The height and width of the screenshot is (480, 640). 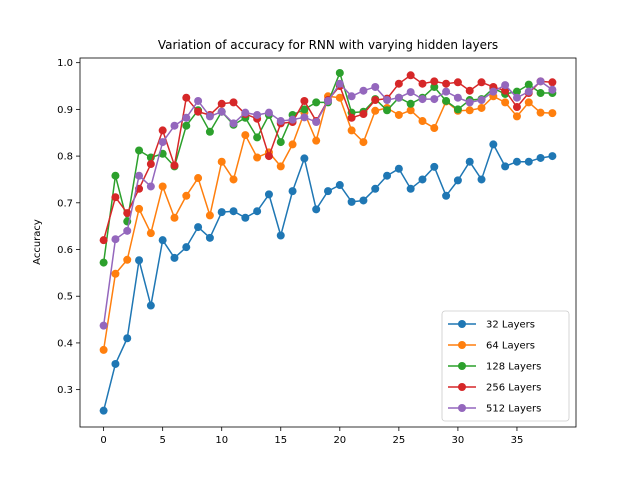 What do you see at coordinates (339, 440) in the screenshot?
I see `x-tick-label: 20` at bounding box center [339, 440].